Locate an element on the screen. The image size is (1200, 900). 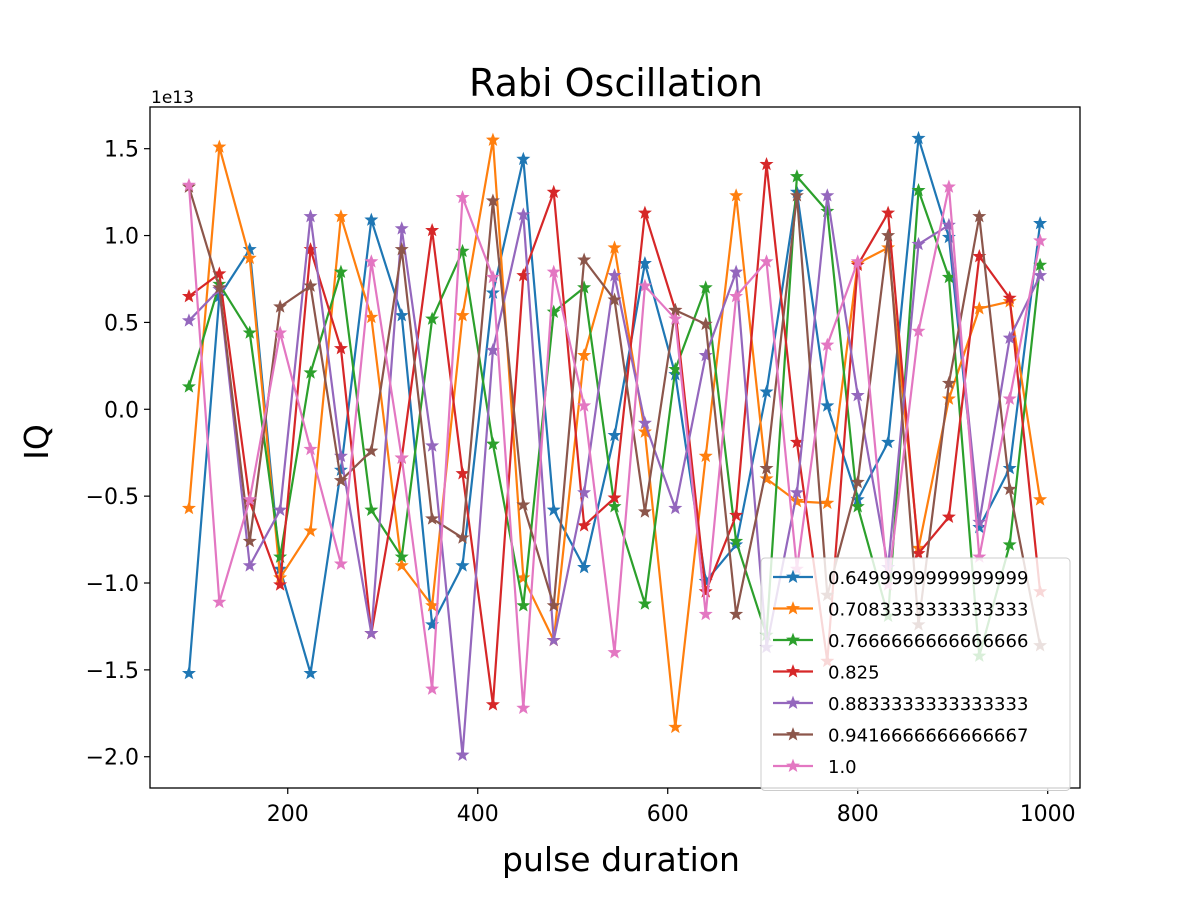
legend-label: 0.7666666666666666 is located at coordinates (928, 641).